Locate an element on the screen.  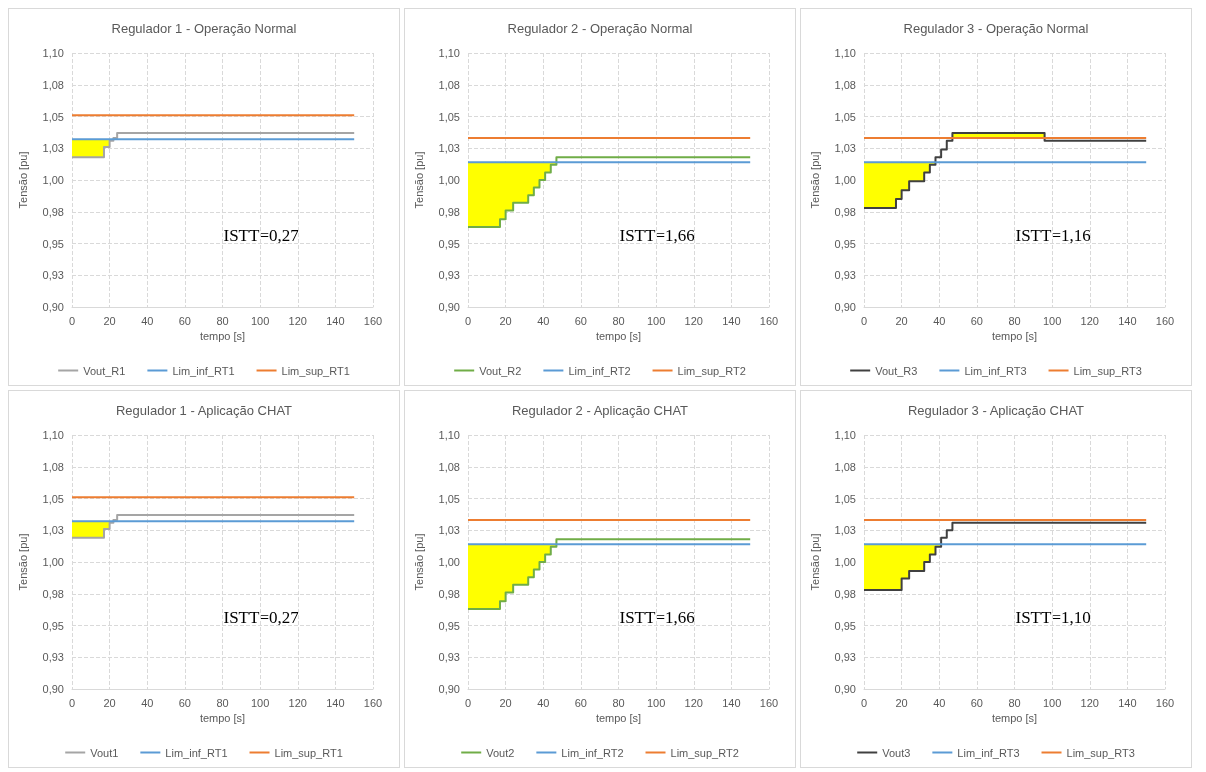
annotation: ISTT=1,10 is located at coordinates (1053, 618).